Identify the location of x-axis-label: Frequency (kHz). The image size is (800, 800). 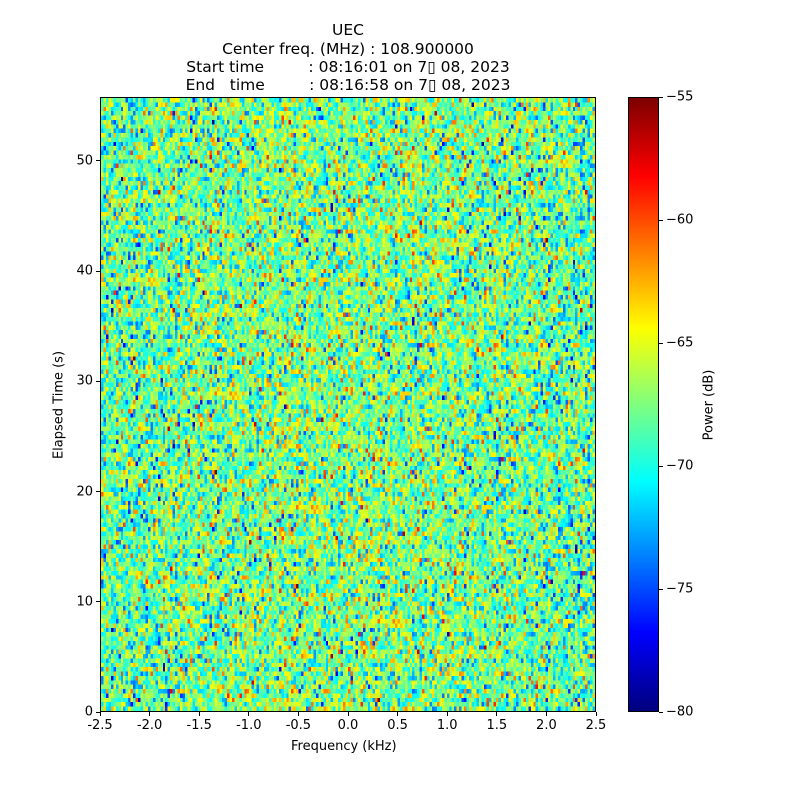
(344, 746).